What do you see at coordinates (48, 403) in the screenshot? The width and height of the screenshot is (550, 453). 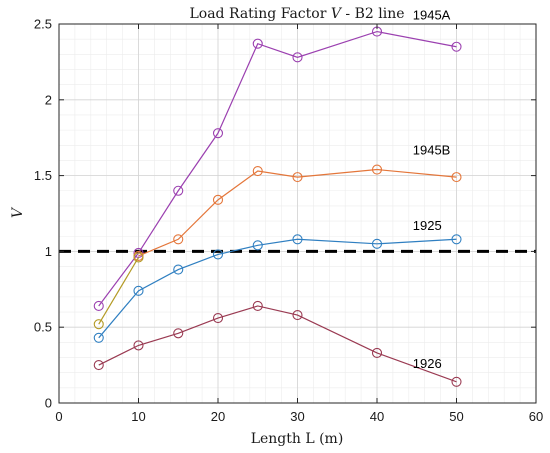 I see `y-tick-label: 0` at bounding box center [48, 403].